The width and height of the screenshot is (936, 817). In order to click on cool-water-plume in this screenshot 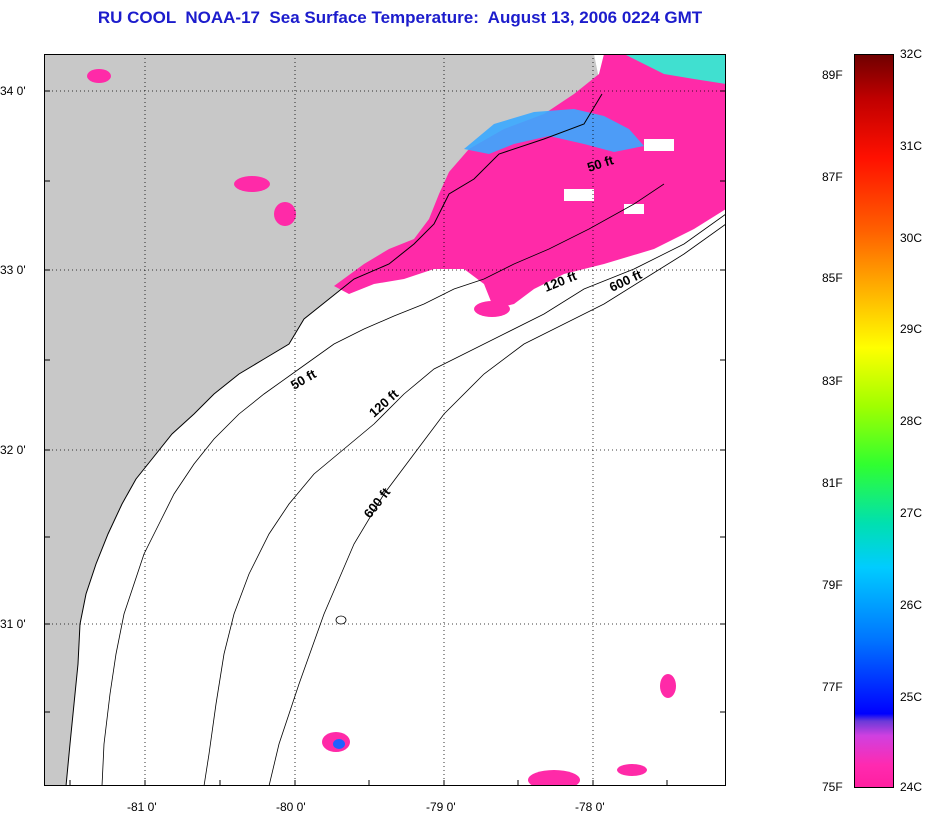, I will do `click(554, 131)`.